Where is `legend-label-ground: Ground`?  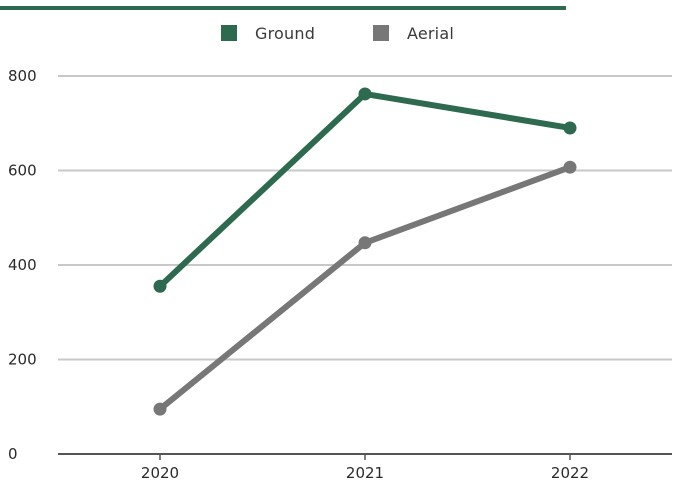 legend-label-ground: Ground is located at coordinates (285, 33).